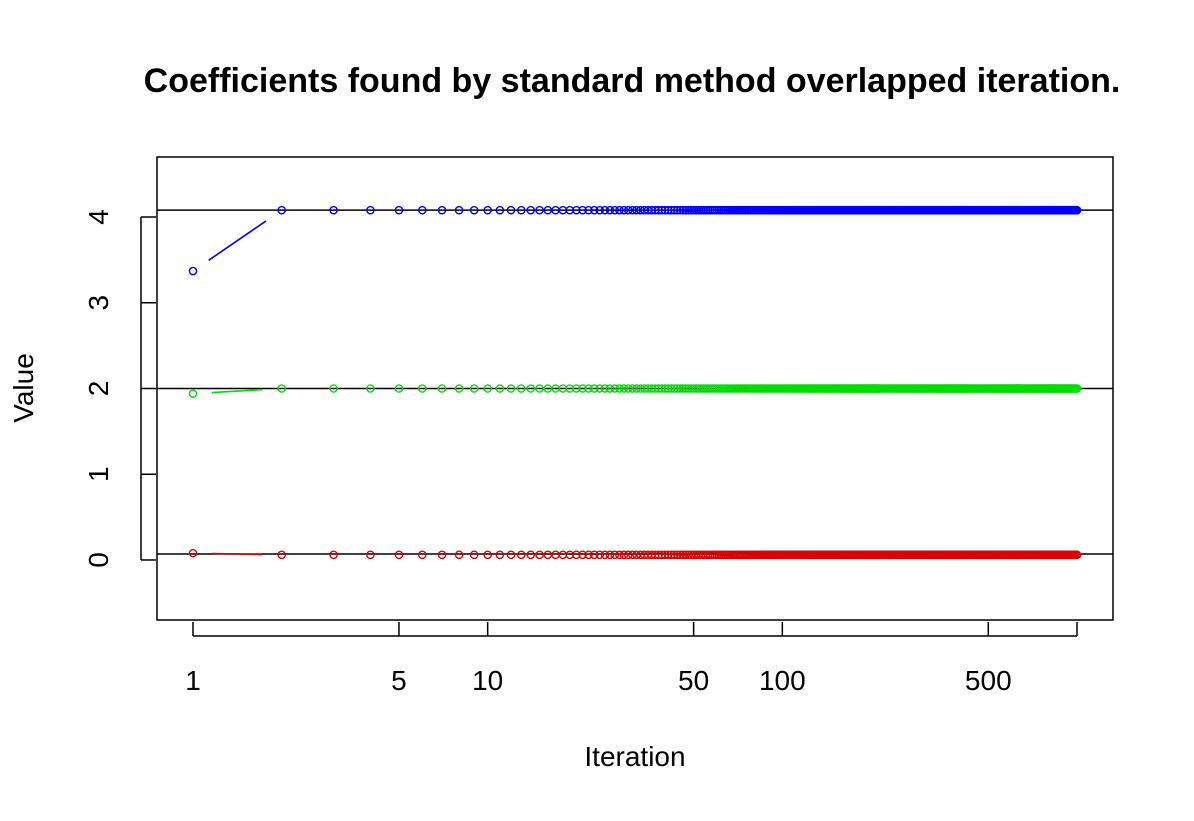 The width and height of the screenshot is (1194, 821). What do you see at coordinates (782, 680) in the screenshot?
I see `x-tick-label: 100` at bounding box center [782, 680].